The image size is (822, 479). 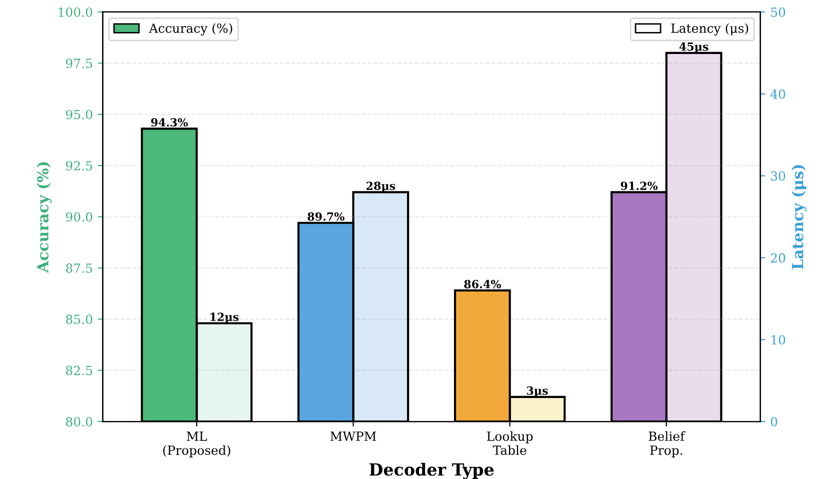 I want to click on legend-label: Latency (μs), so click(x=709, y=29).